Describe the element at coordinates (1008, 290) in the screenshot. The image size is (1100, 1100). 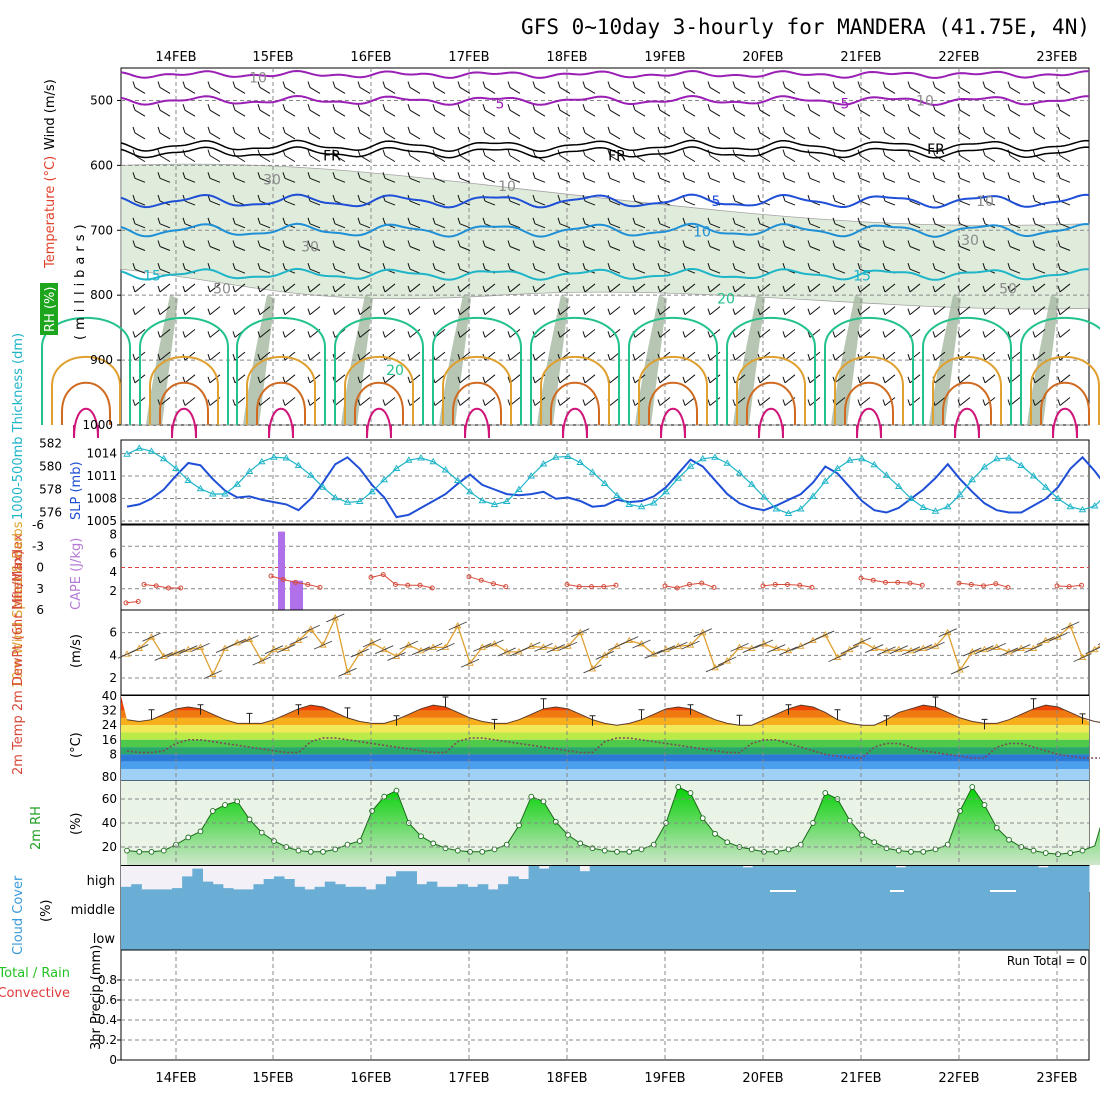
I see `contour-label: 50` at that location.